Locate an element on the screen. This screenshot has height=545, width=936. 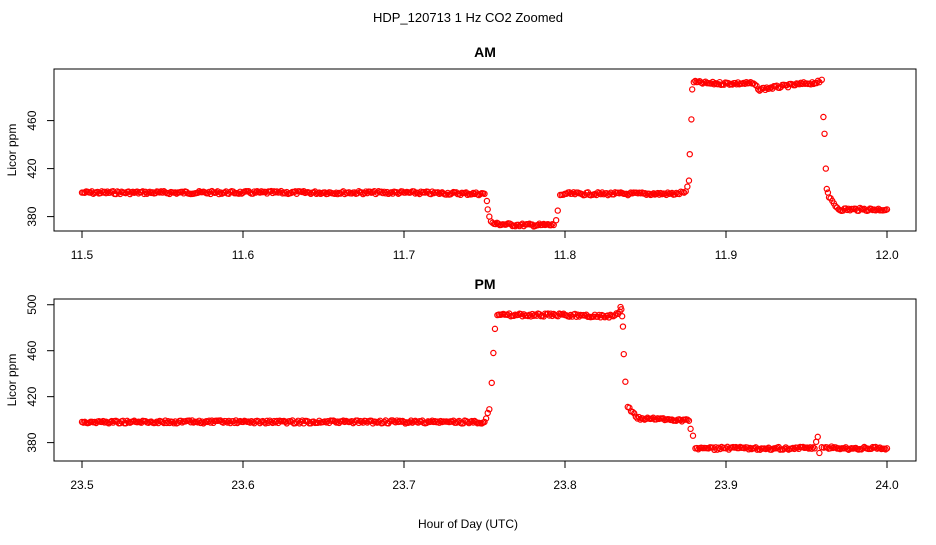
pm-y-axis-label: Licor ppm is located at coordinates (12, 380).